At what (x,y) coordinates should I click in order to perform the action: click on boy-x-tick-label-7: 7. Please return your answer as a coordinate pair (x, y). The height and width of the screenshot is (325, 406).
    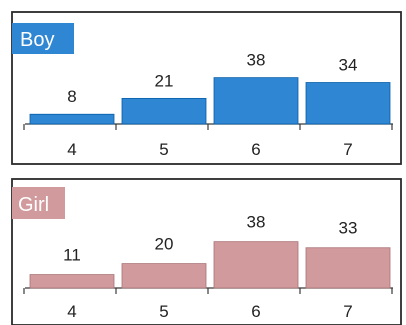
    Looking at the image, I should click on (347, 149).